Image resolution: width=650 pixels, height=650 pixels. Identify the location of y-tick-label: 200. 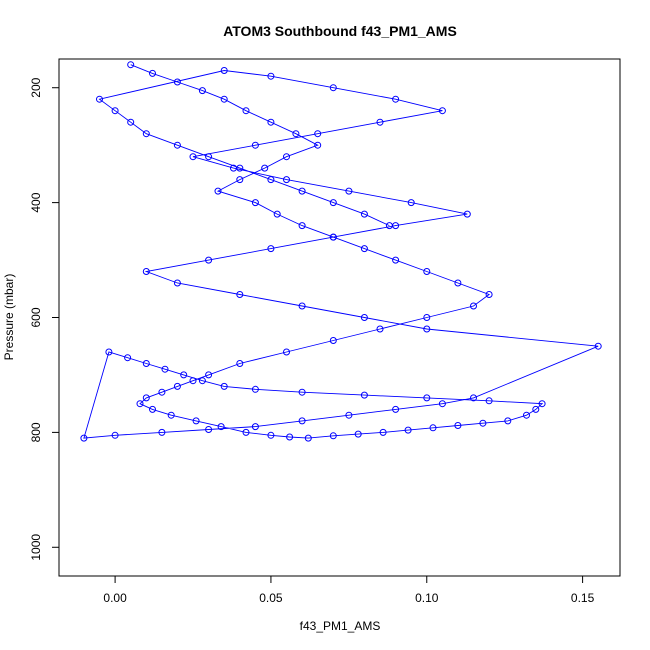
(36, 87).